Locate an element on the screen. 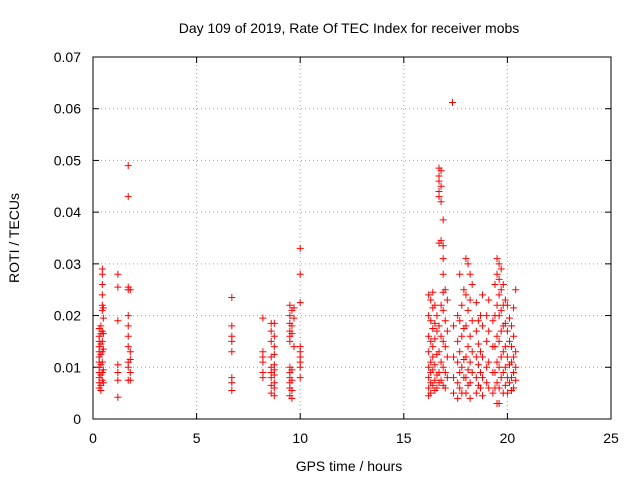 This screenshot has height=480, width=640. y-tick-label: 0.06 is located at coordinates (67, 109).